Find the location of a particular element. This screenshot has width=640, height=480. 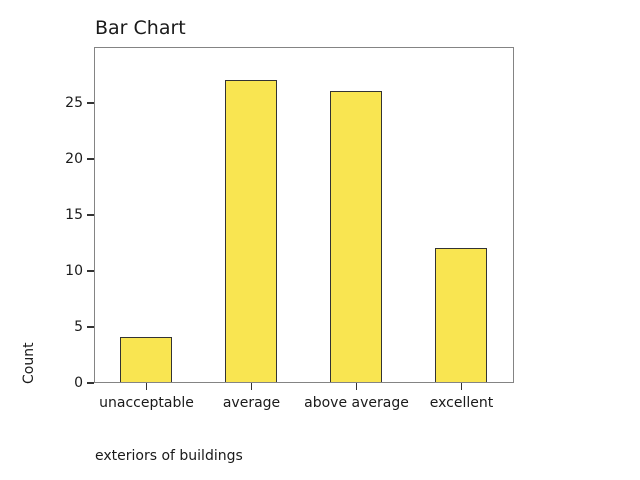

bar-average is located at coordinates (251, 230).